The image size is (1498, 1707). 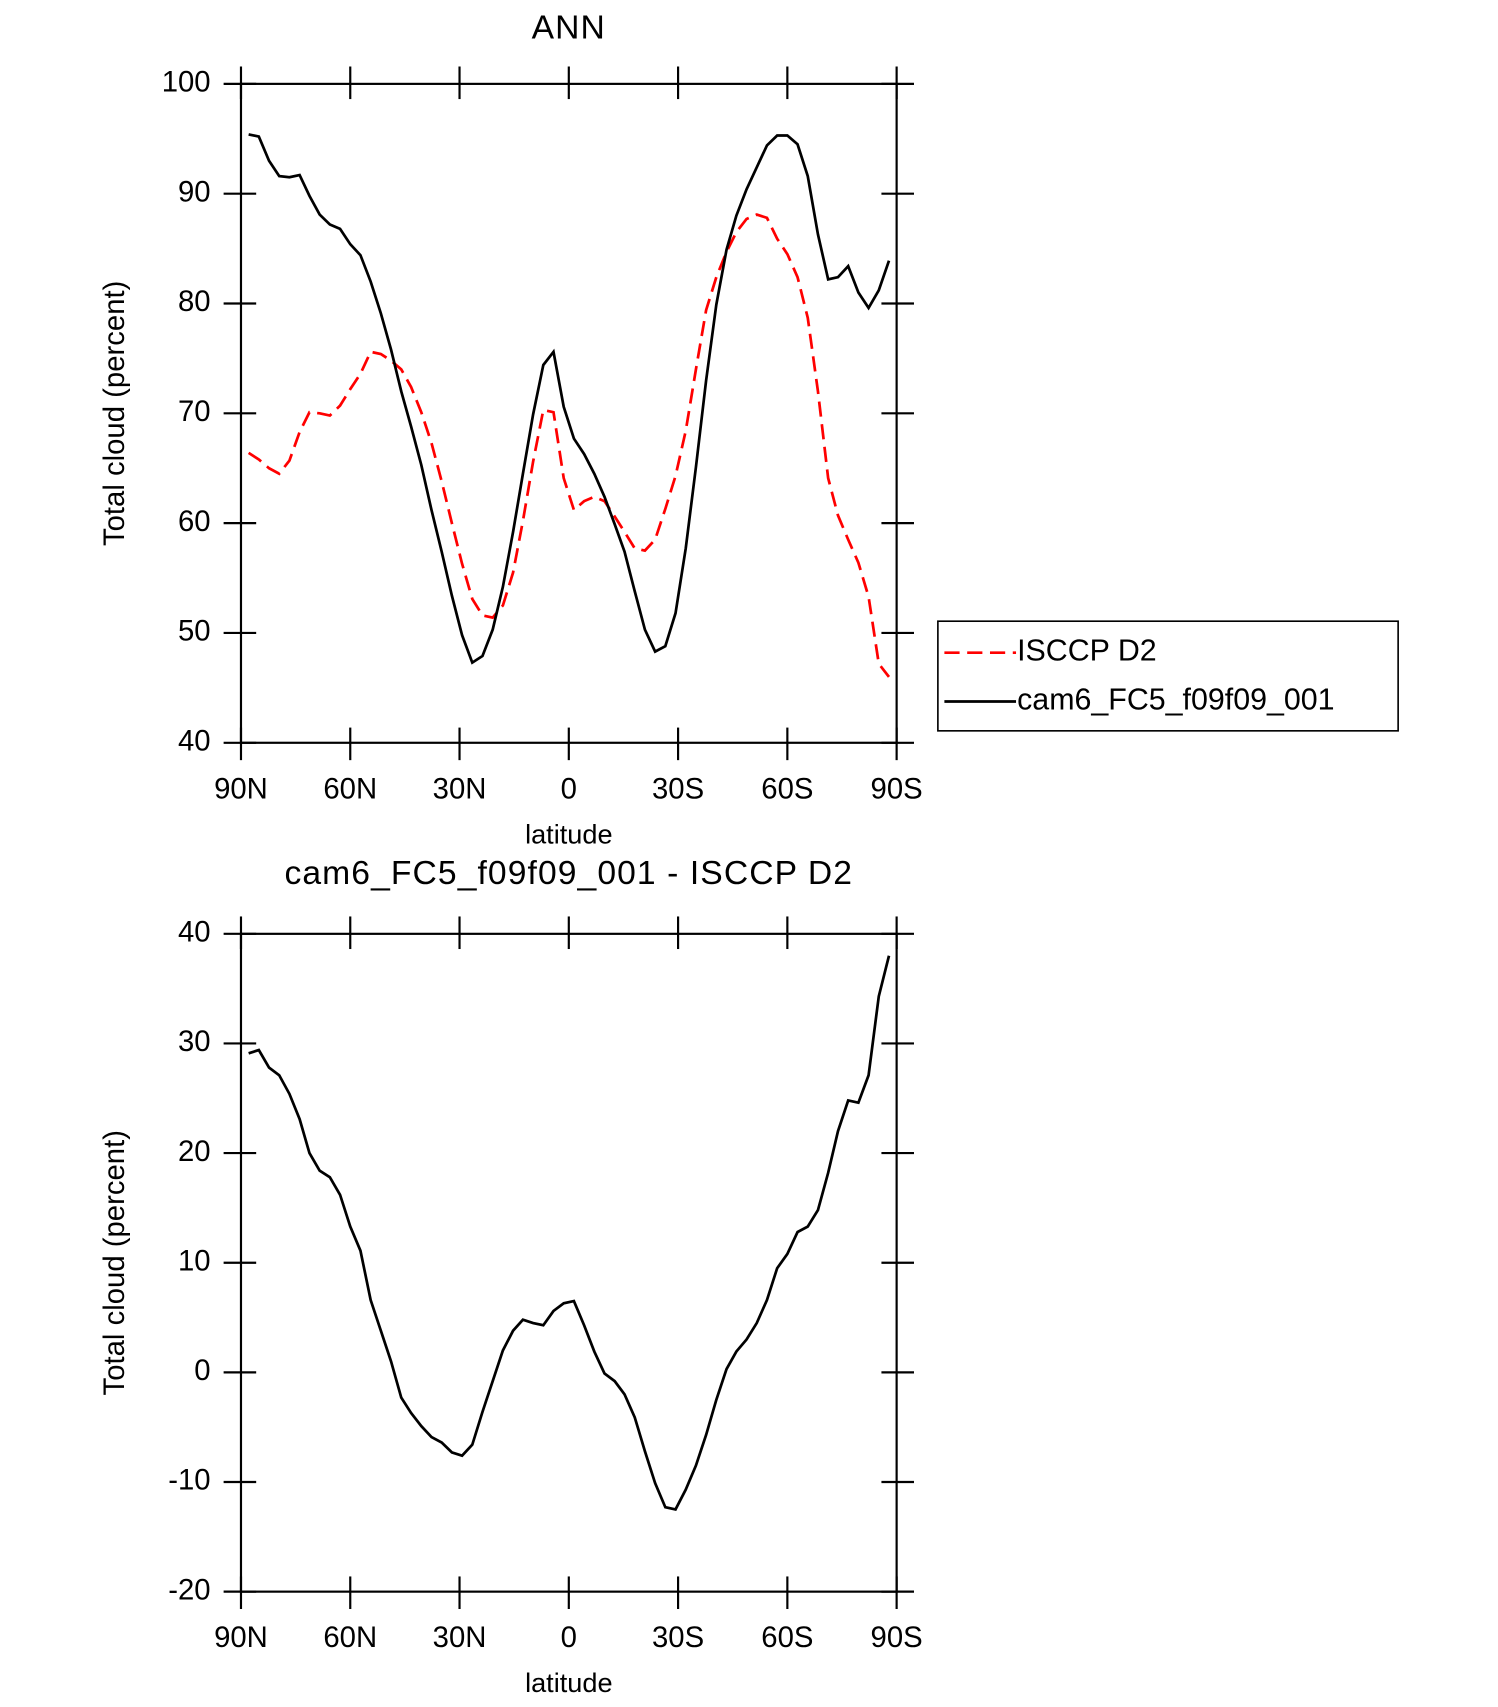 I want to click on y-tick-label: -10, so click(x=189, y=1480).